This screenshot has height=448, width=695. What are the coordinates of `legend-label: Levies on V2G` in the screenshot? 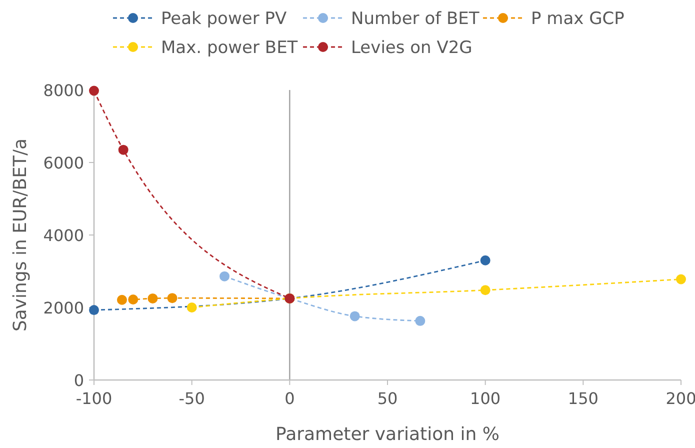 It's located at (411, 48).